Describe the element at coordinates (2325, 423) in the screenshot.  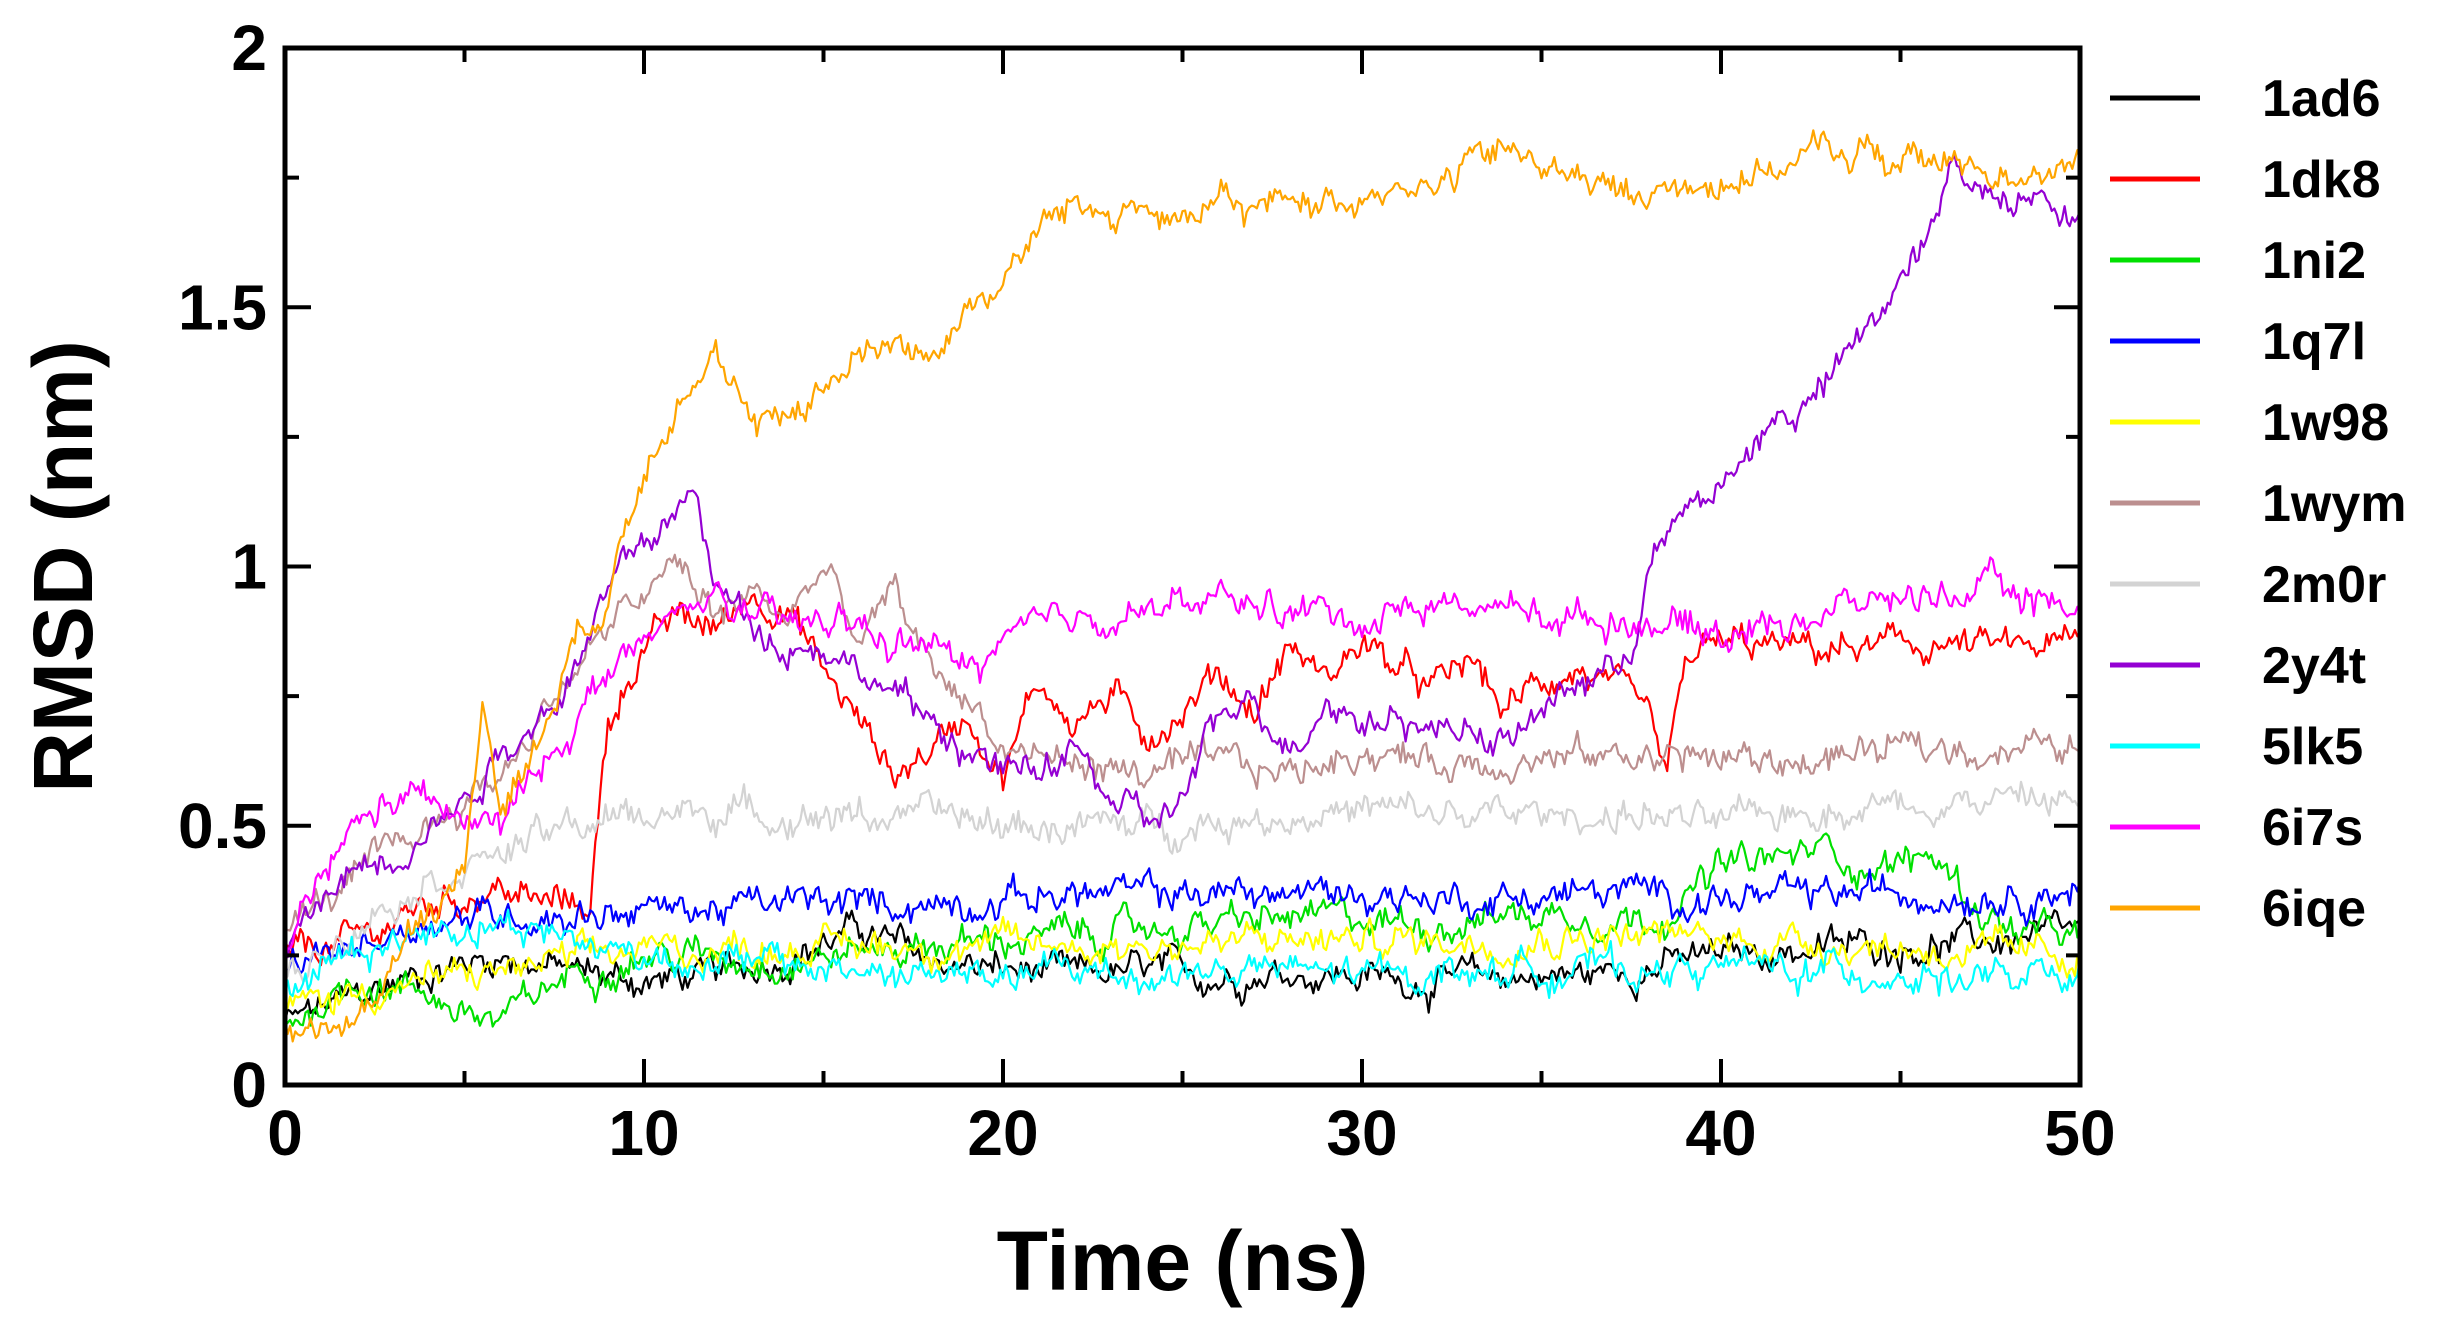
I see `legend-label-1w98: 1w98` at that location.